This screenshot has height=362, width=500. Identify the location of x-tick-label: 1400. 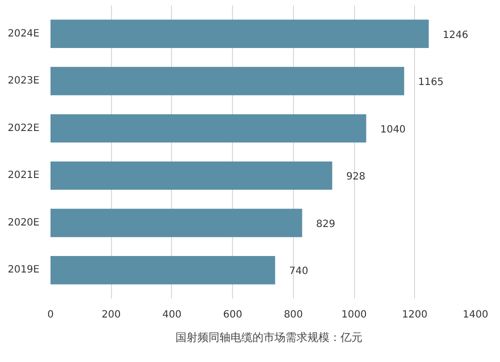
(475, 315).